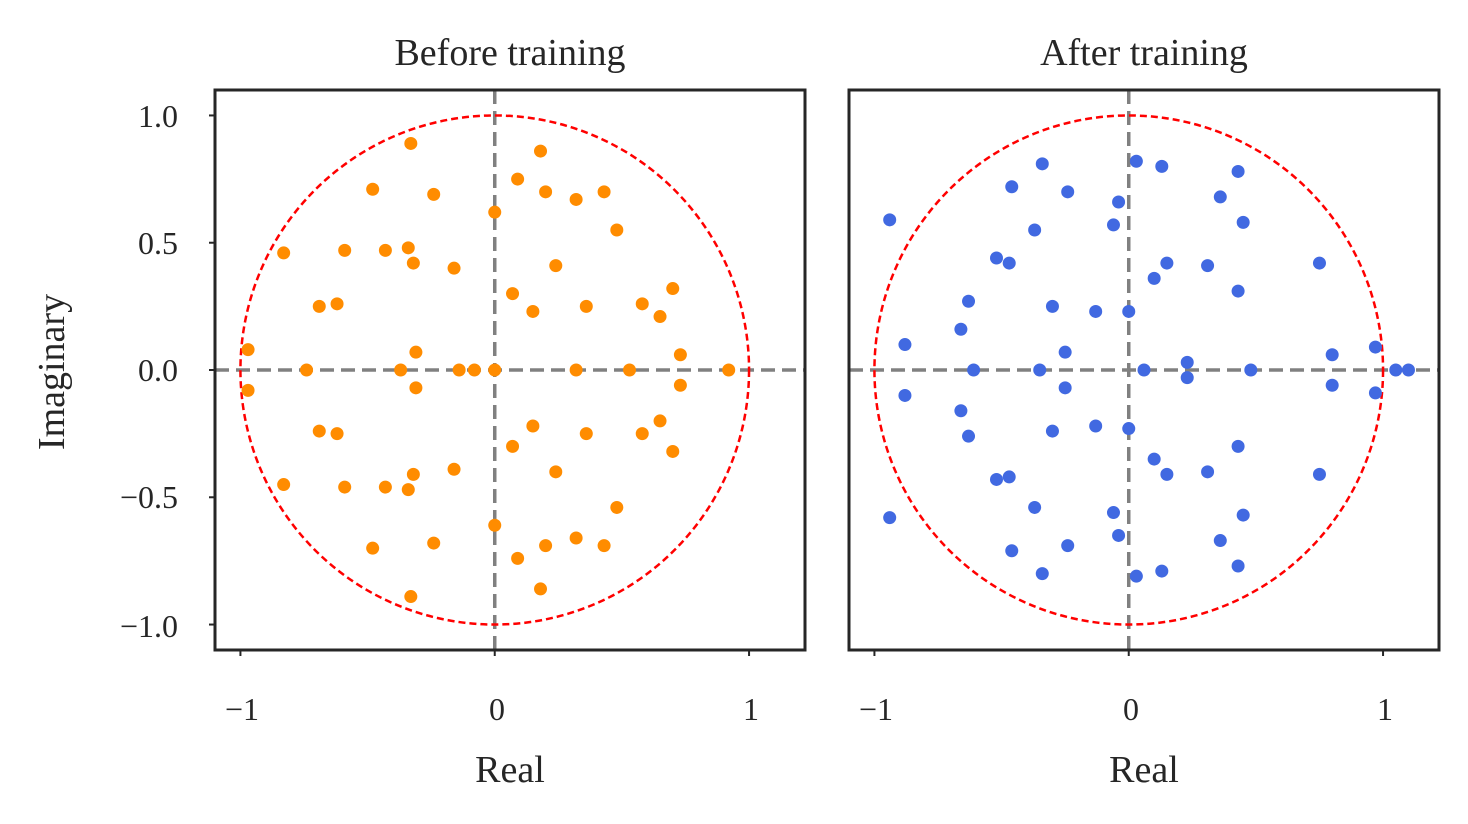 Image resolution: width=1468 pixels, height=824 pixels. What do you see at coordinates (52, 372) in the screenshot?
I see `y-axis-label: Imaginary` at bounding box center [52, 372].